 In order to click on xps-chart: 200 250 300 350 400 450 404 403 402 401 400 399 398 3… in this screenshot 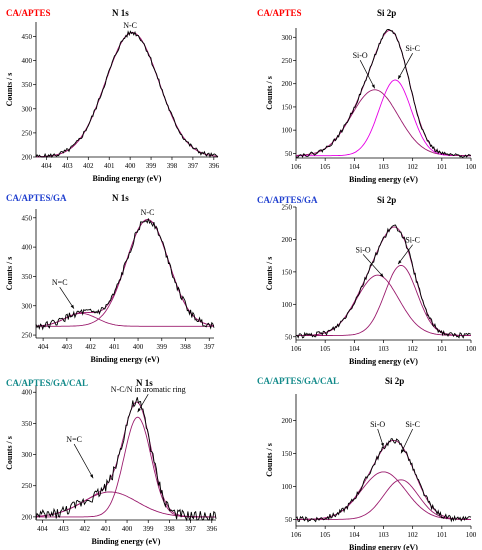, I will do `click(112, 102)`.